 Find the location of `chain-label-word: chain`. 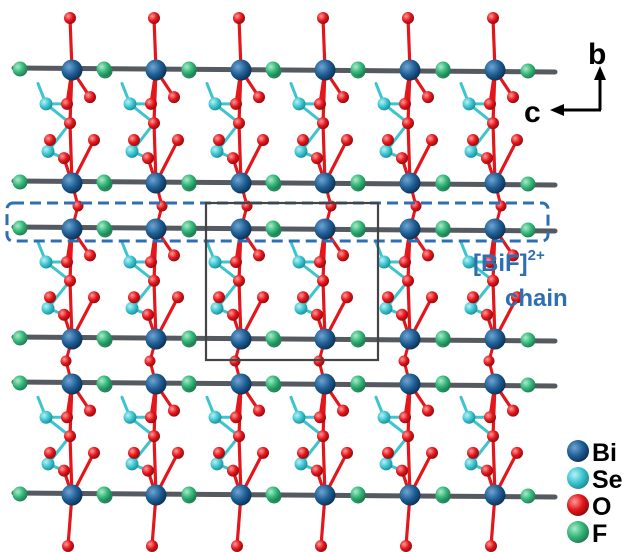

chain-label-word: chain is located at coordinates (536, 298).